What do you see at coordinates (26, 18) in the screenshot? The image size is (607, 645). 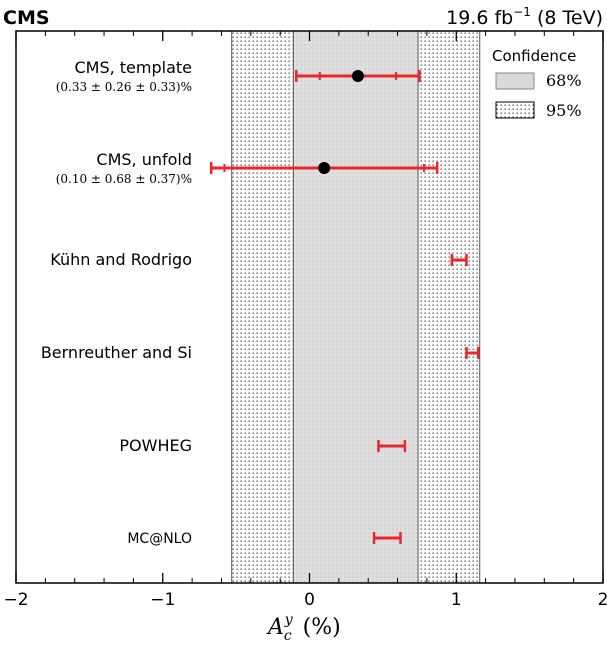 I see `experiment-label: CMS` at bounding box center [26, 18].